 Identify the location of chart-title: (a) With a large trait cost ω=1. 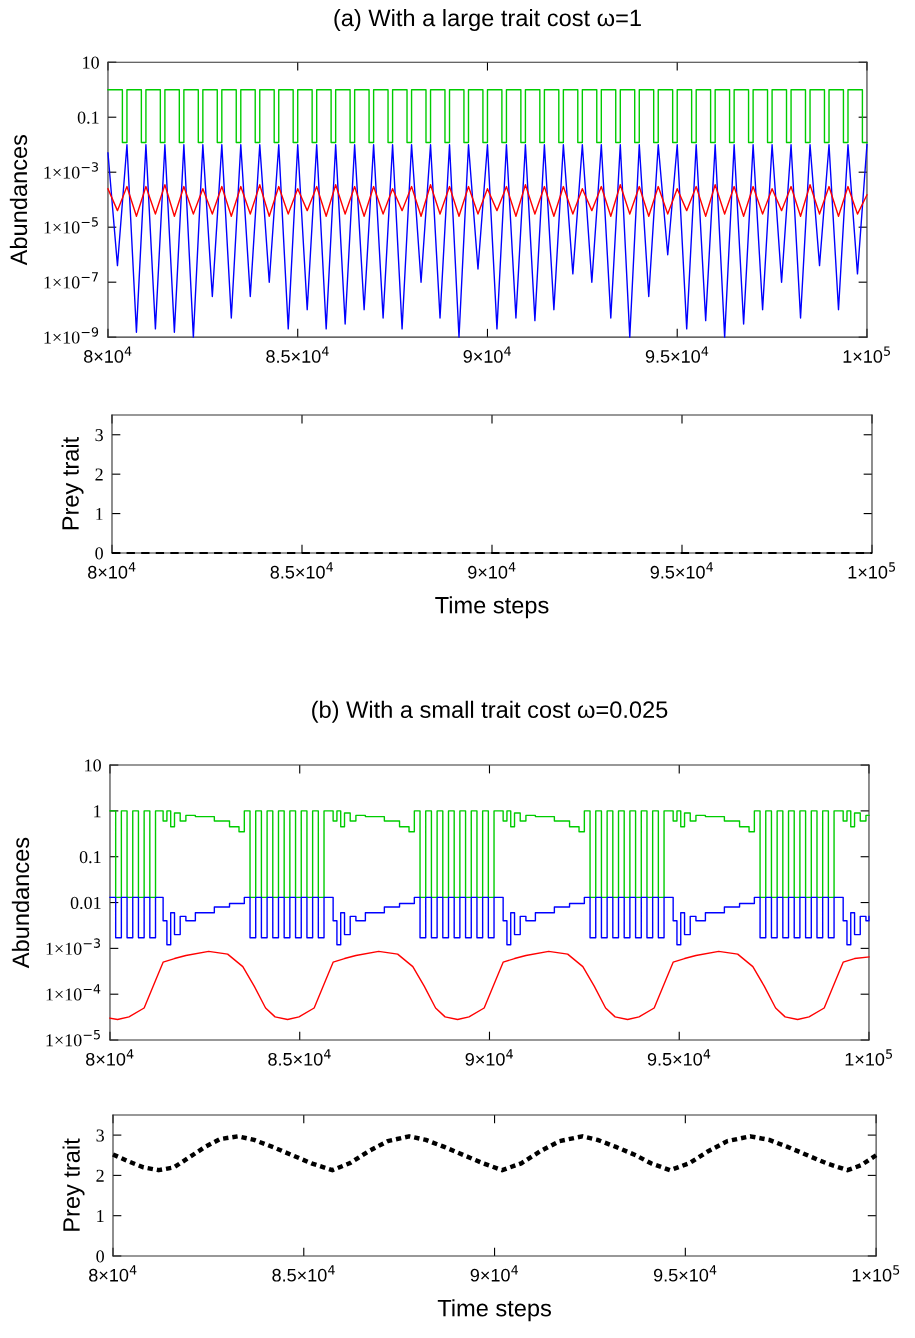
(487, 20).